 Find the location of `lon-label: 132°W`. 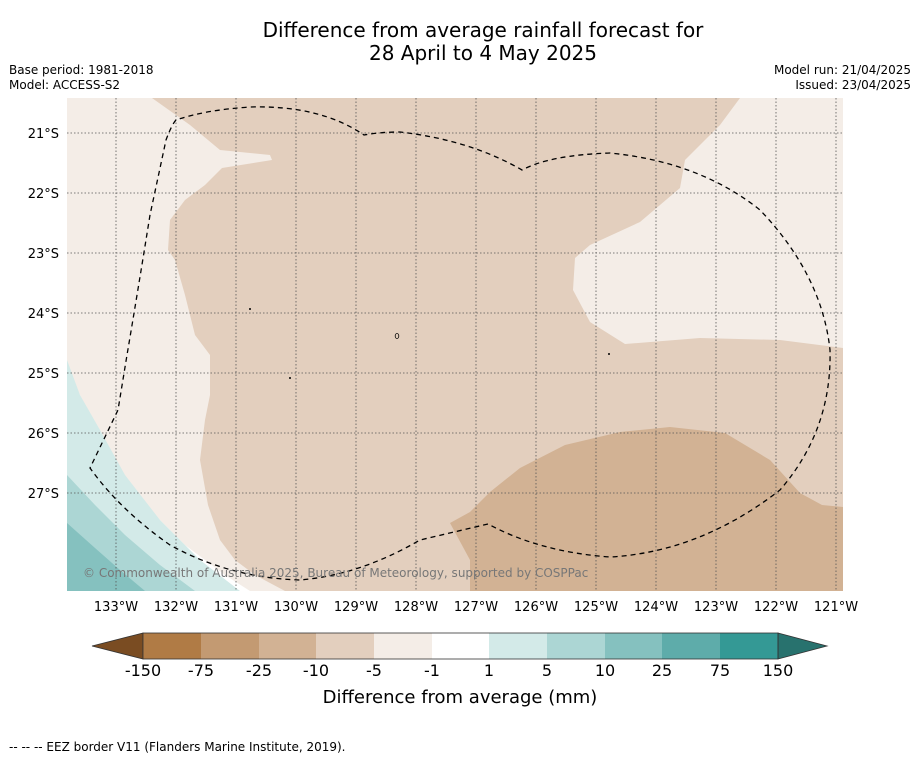

lon-label: 132°W is located at coordinates (176, 607).